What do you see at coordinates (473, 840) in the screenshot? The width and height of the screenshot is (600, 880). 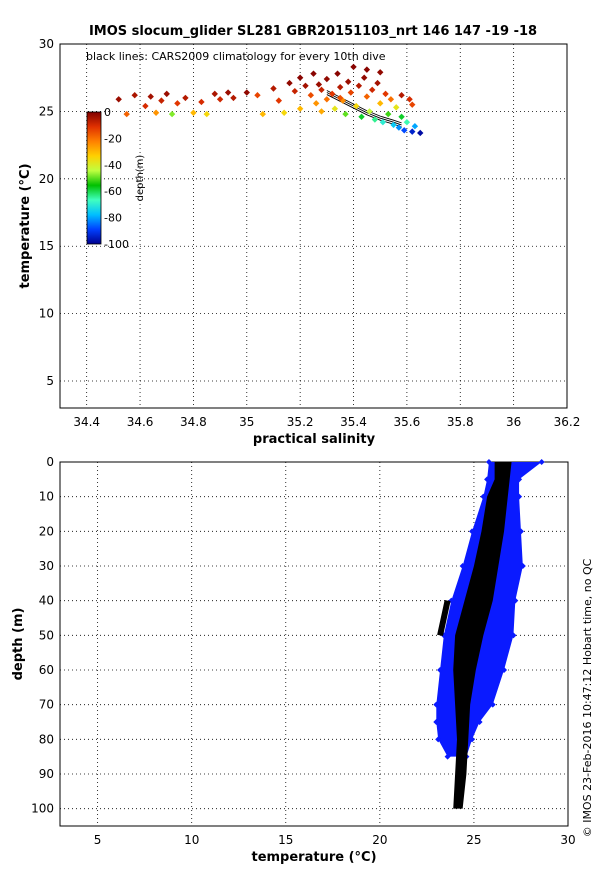 I see `profile-x-tick-label: 25` at bounding box center [473, 840].